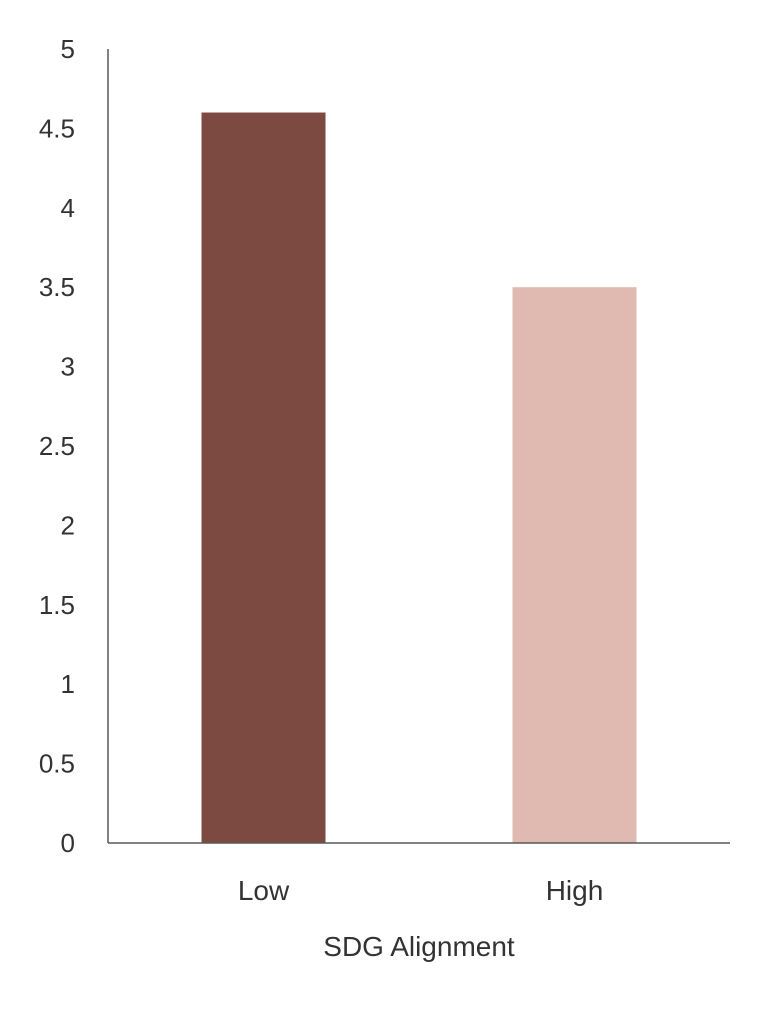  What do you see at coordinates (68, 208) in the screenshot?
I see `y-tick-label: 4` at bounding box center [68, 208].